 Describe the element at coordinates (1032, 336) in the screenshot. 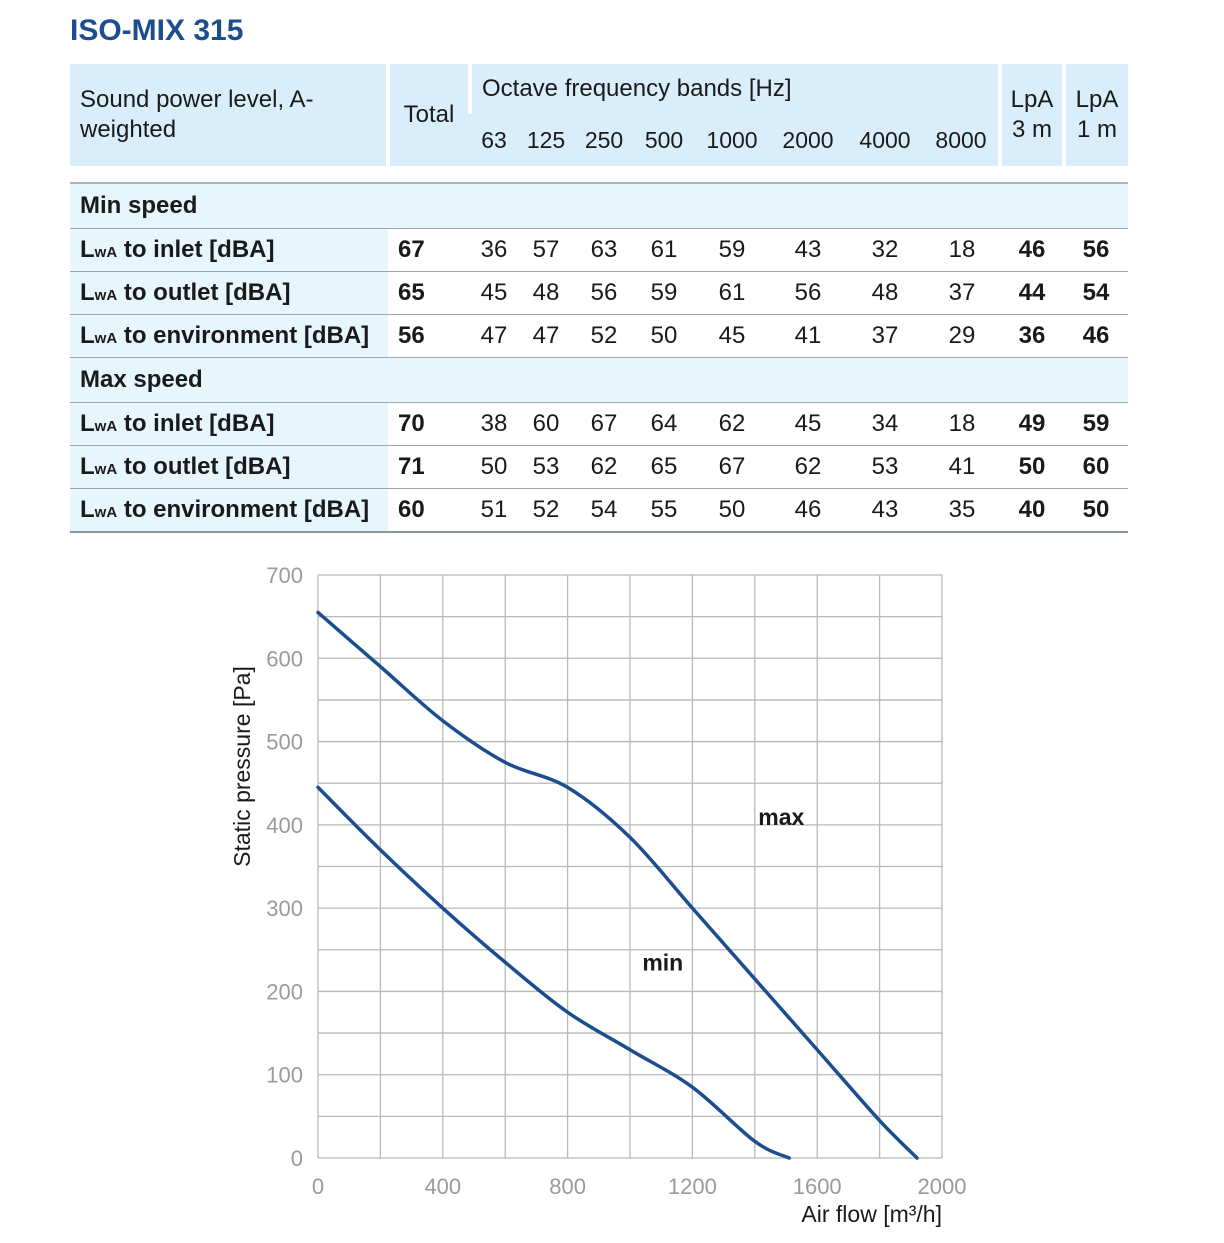

I see `lpa3-cell: 36` at that location.